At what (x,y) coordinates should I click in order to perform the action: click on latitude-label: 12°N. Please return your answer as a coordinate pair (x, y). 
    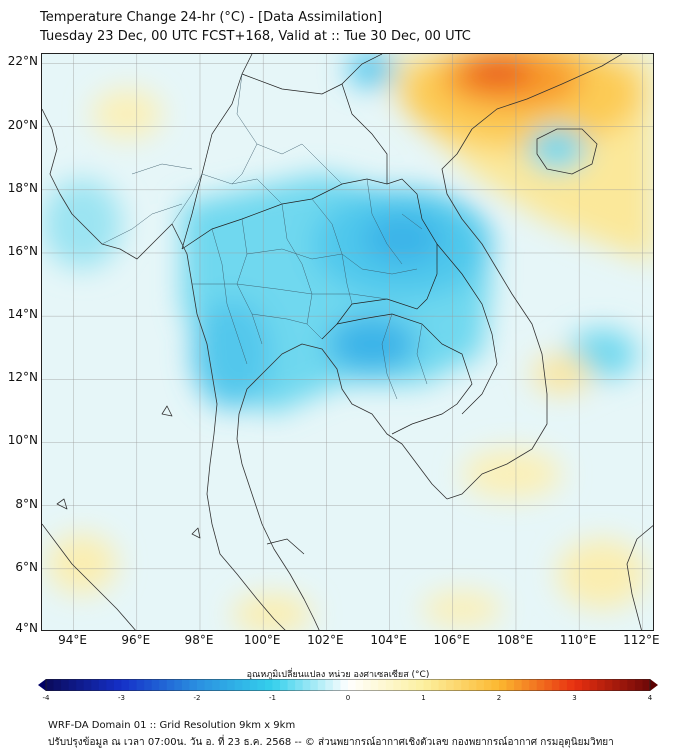
    Looking at the image, I should click on (22, 377).